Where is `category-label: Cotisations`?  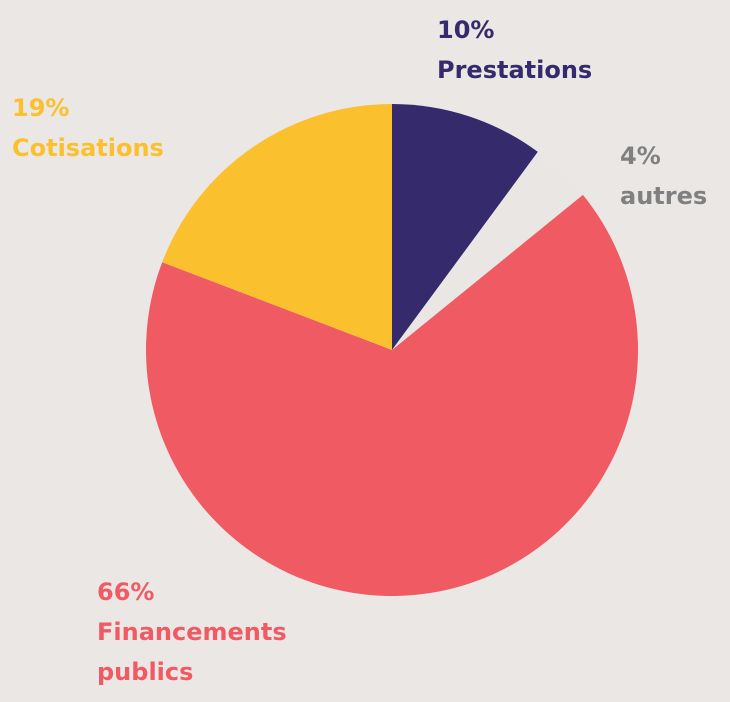 category-label: Cotisations is located at coordinates (88, 148).